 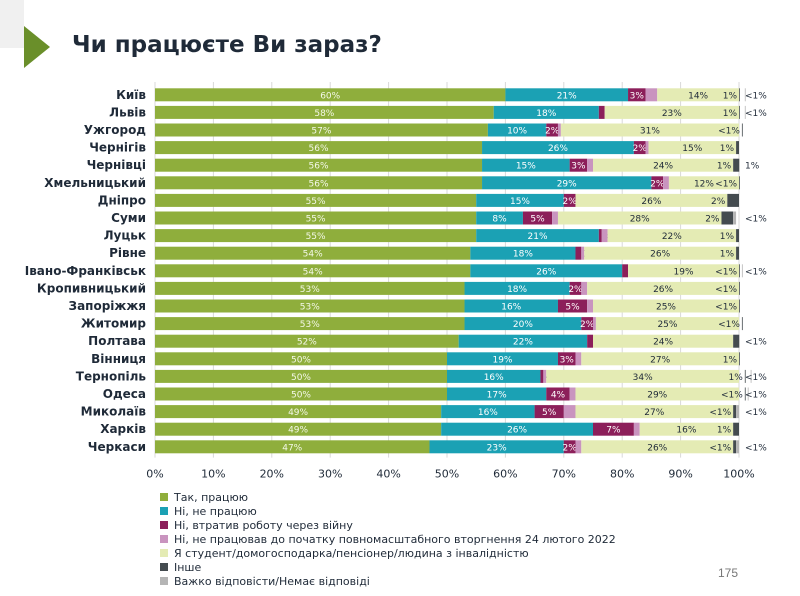 I want to click on x-tick-label: 50%, so click(x=447, y=474).